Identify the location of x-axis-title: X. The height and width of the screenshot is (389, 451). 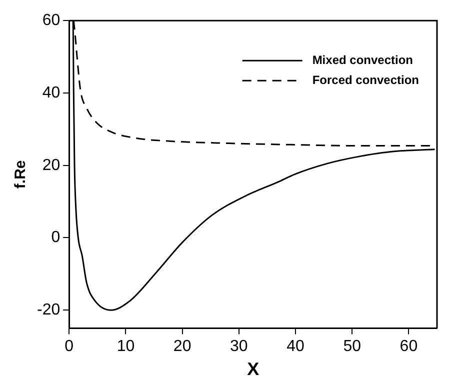
(253, 369).